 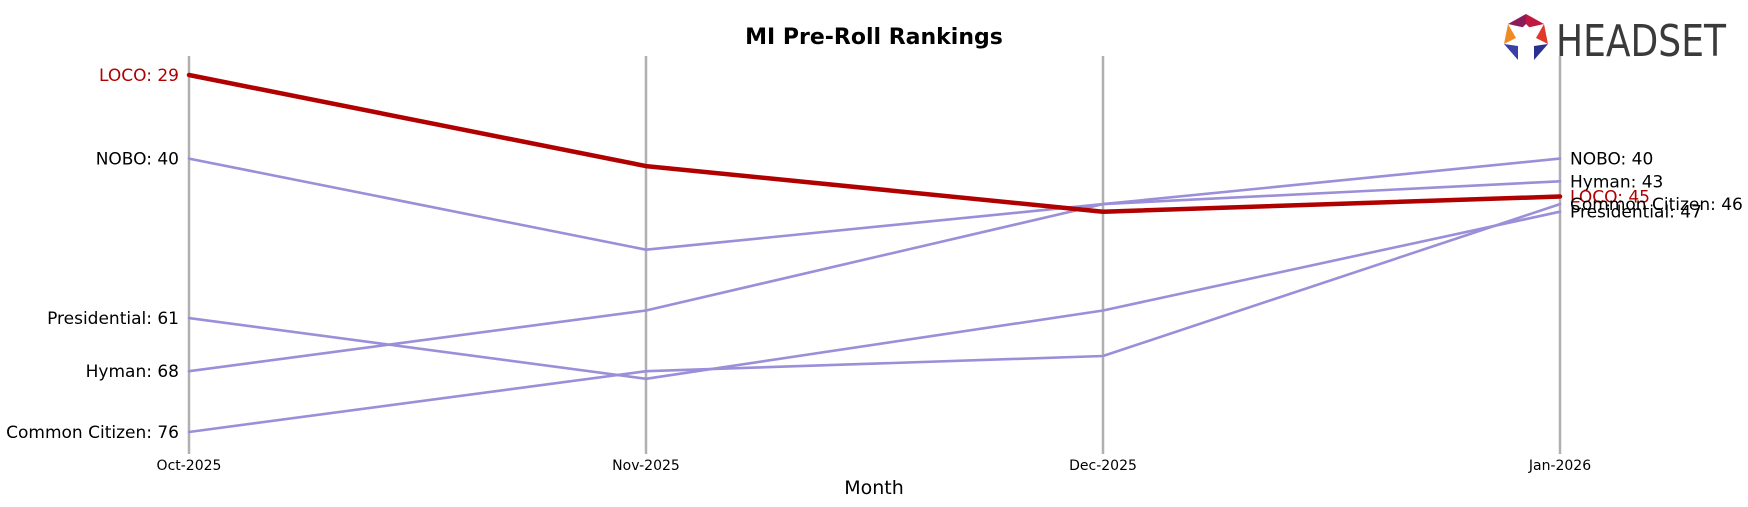 What do you see at coordinates (92, 433) in the screenshot?
I see `start-label: Common Citizen: 76` at bounding box center [92, 433].